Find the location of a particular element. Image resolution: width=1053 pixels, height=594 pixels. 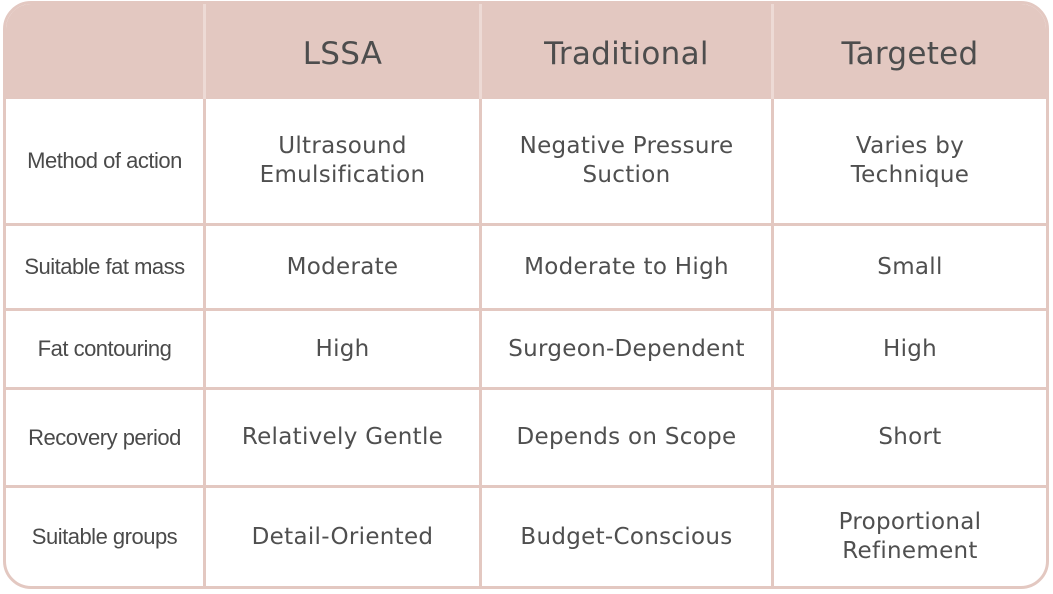

header-traditional: Traditional is located at coordinates (628, 51).